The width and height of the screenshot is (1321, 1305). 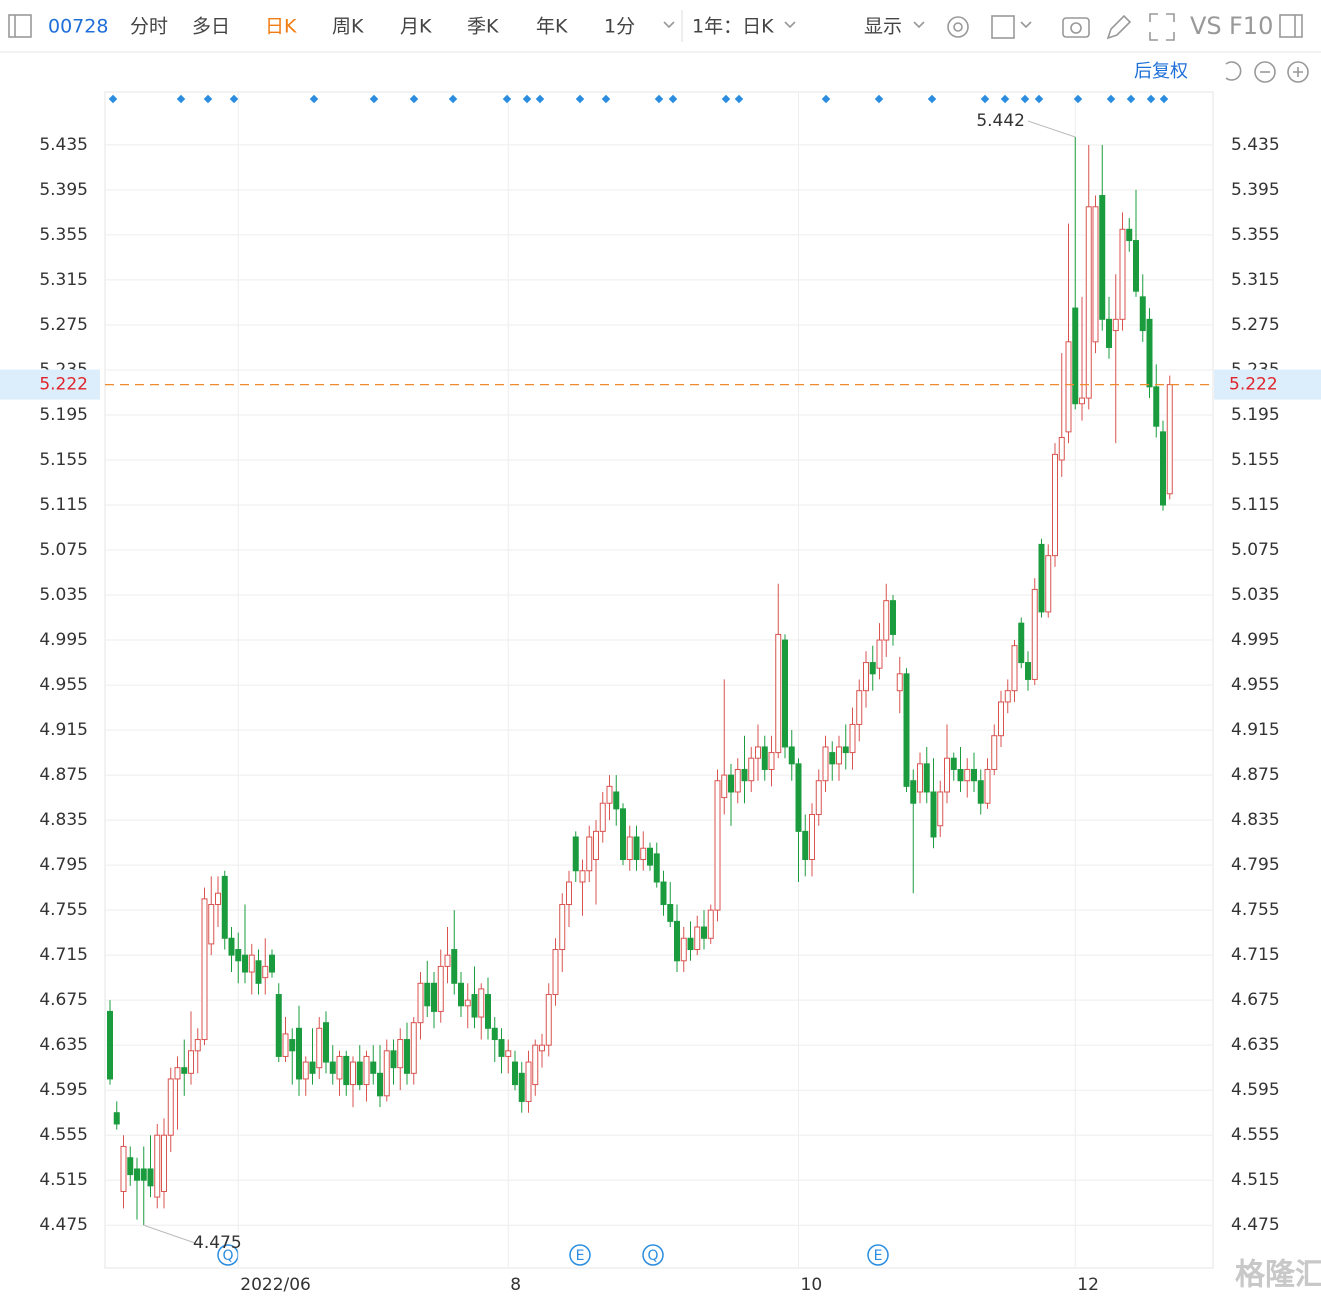 What do you see at coordinates (1251, 26) in the screenshot?
I see `f10-button: F10` at bounding box center [1251, 26].